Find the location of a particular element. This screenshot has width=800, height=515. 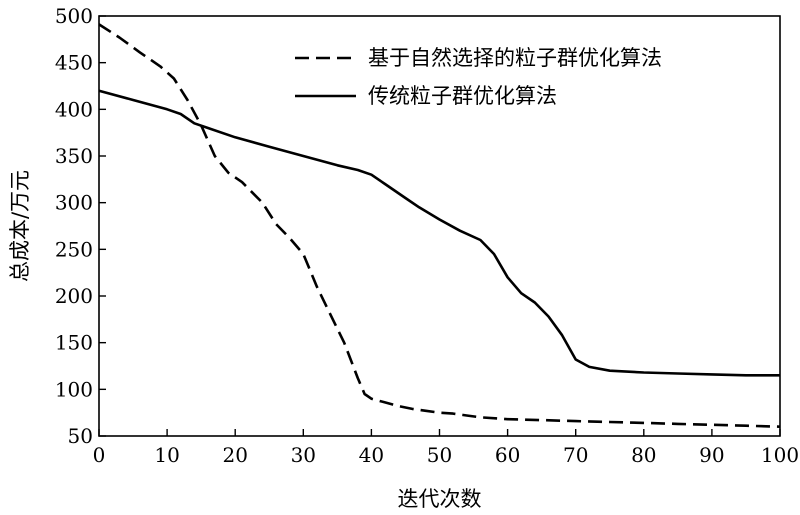

y-tick-label: 150 is located at coordinates (74, 343).